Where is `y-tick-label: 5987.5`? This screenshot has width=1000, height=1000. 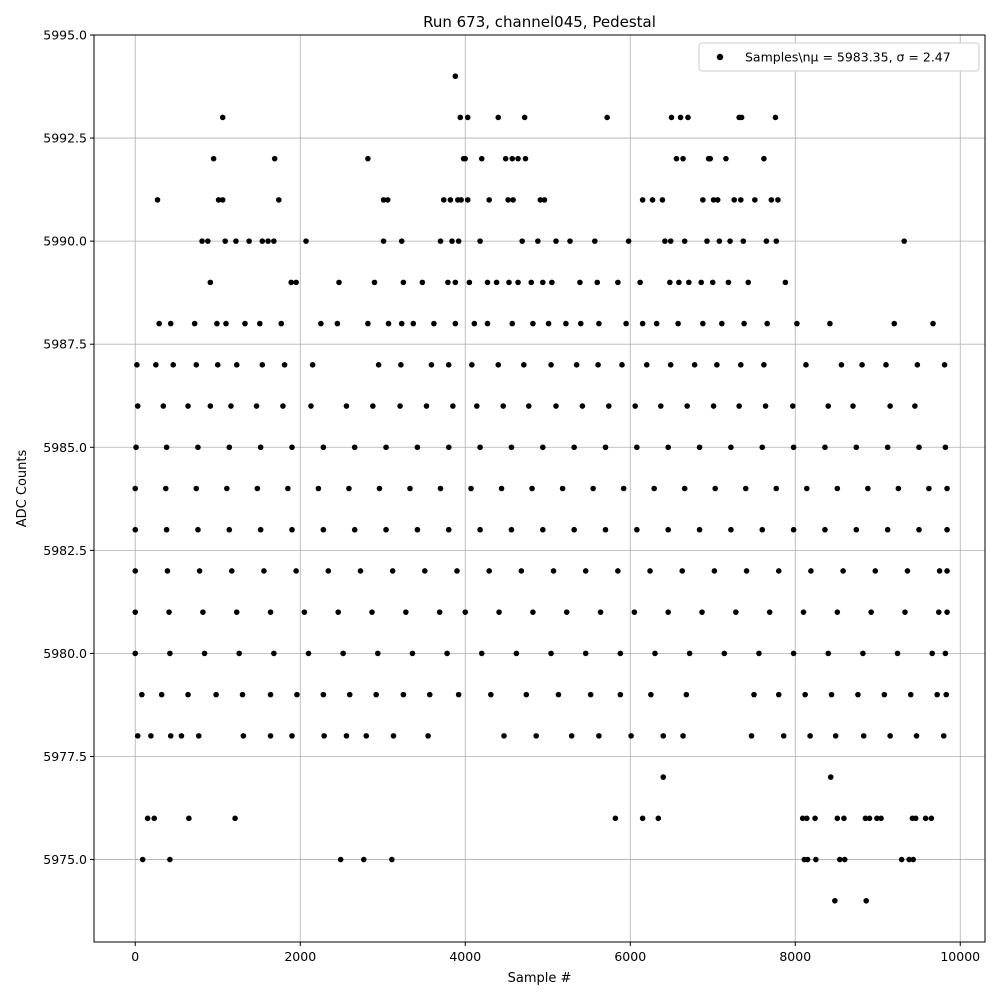
y-tick-label: 5987.5 is located at coordinates (65, 344).